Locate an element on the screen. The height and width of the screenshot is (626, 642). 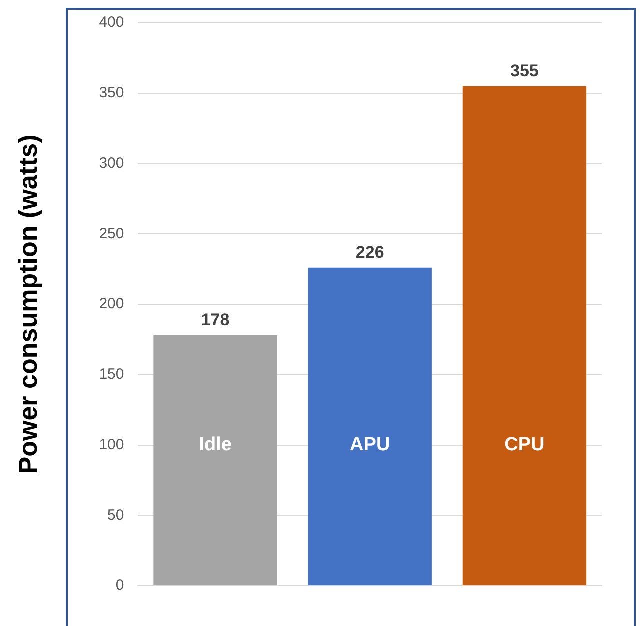
y-tick-label: 150 is located at coordinates (111, 375).